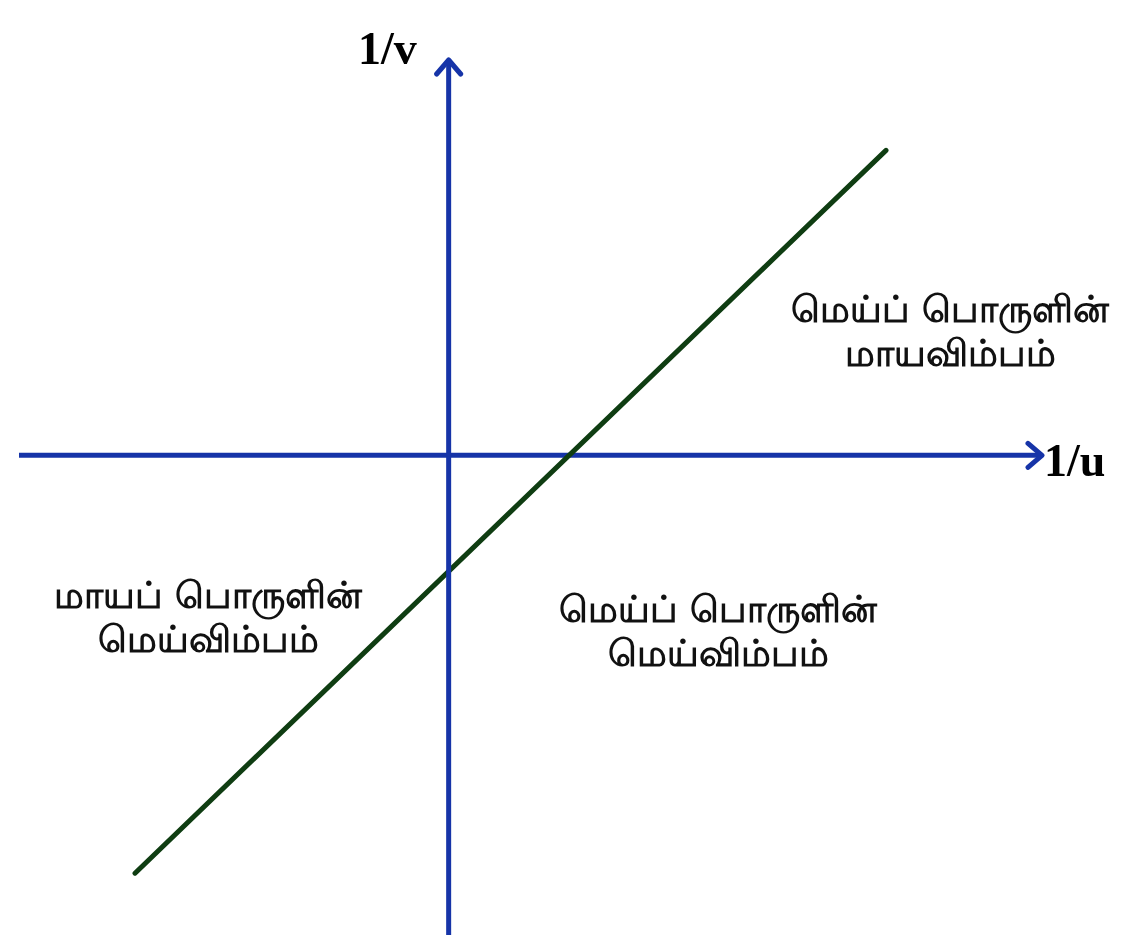  What do you see at coordinates (387, 48) in the screenshot?
I see `y-axis-title: 1/v` at bounding box center [387, 48].